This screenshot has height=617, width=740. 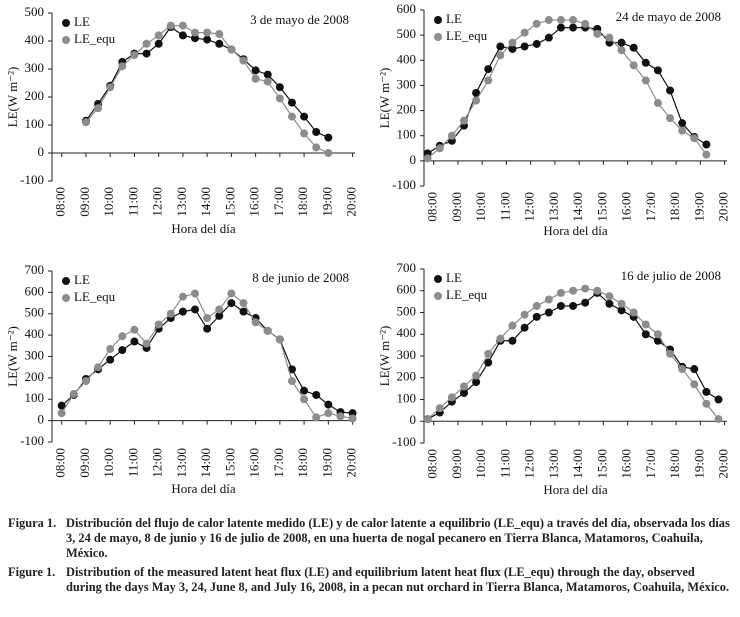 What do you see at coordinates (529, 207) in the screenshot?
I see `x-tick-label: 12:00` at bounding box center [529, 207].